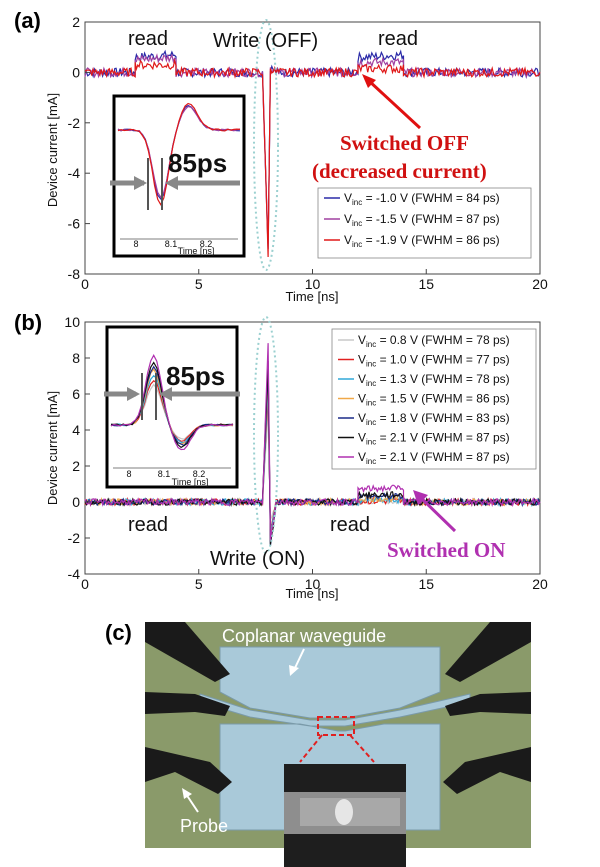 Image resolution: width=600 pixels, height=867 pixels. What do you see at coordinates (204, 826) in the screenshot?
I see `label-probe: Probe` at bounding box center [204, 826].